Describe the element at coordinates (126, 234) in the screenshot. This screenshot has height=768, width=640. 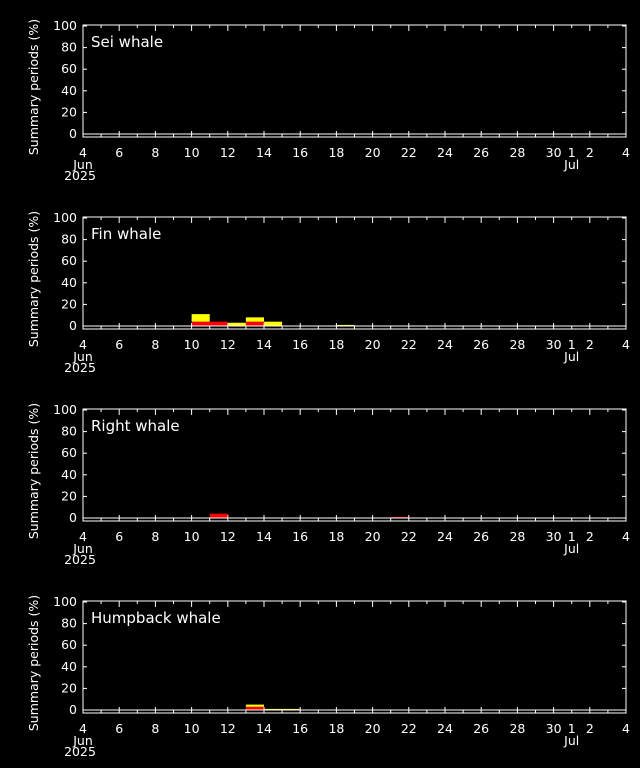
I see `chart-title: Fin whale` at that location.